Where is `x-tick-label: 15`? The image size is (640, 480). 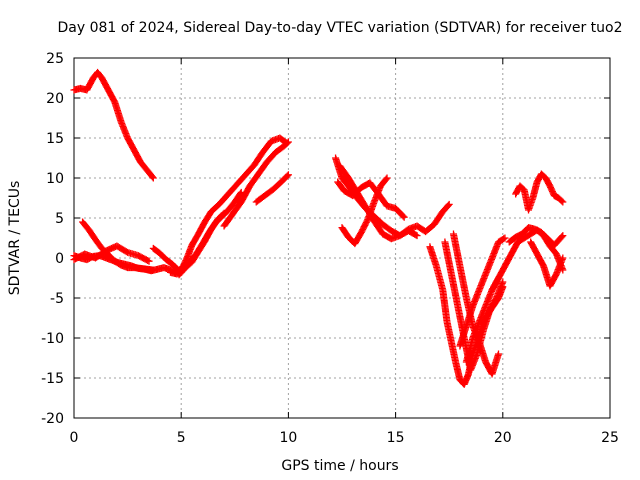
x-tick-label: 15 is located at coordinates (396, 438).